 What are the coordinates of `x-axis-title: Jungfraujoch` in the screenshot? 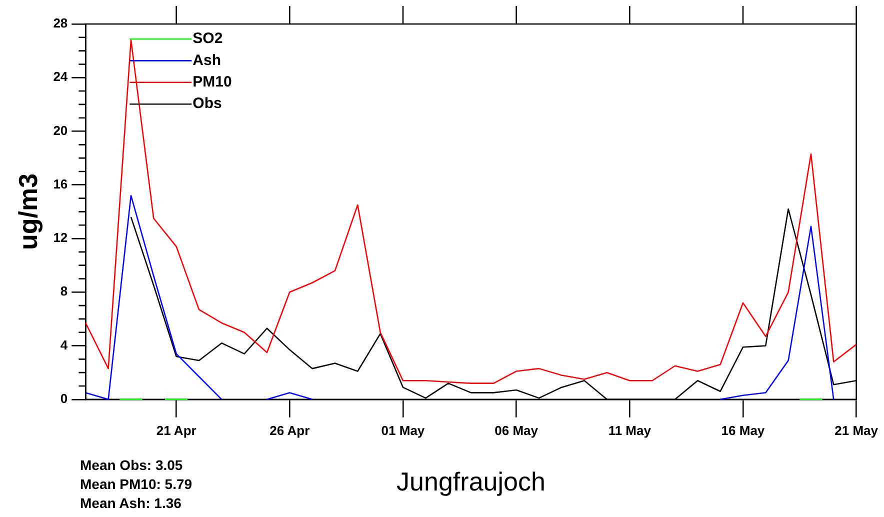 It's located at (471, 481).